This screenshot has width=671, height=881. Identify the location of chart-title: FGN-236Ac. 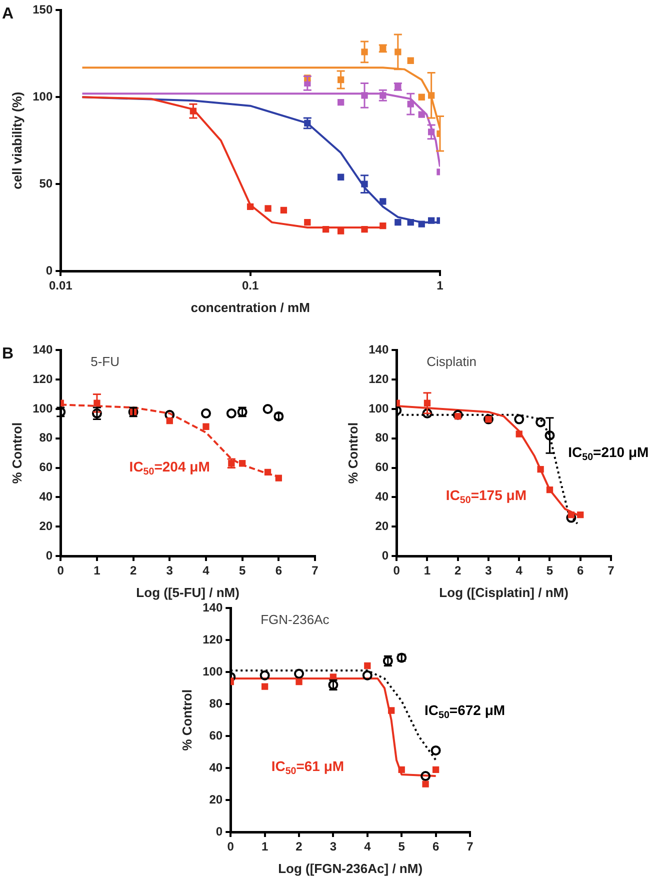
(295, 619).